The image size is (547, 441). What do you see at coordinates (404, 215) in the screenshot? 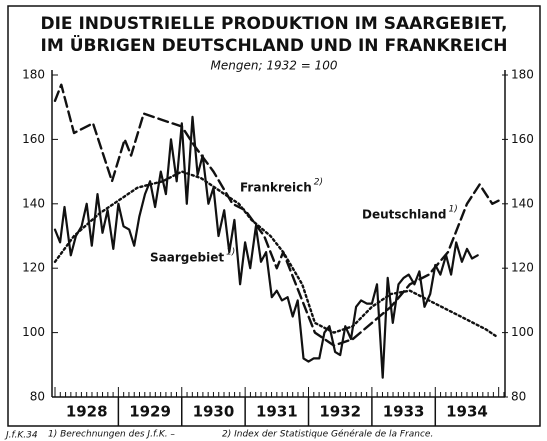
I see `series-label: Deutschland` at bounding box center [404, 215].